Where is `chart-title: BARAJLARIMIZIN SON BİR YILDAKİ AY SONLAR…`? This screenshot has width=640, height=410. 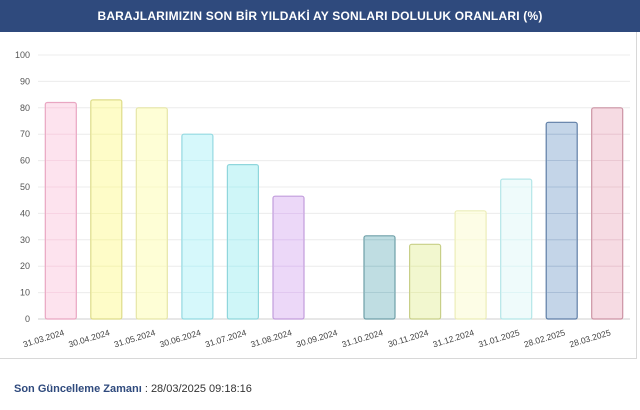
chart-title: BARAJLARIMIZIN SON BİR YILDAKİ AY SONLAR… is located at coordinates (320, 16).